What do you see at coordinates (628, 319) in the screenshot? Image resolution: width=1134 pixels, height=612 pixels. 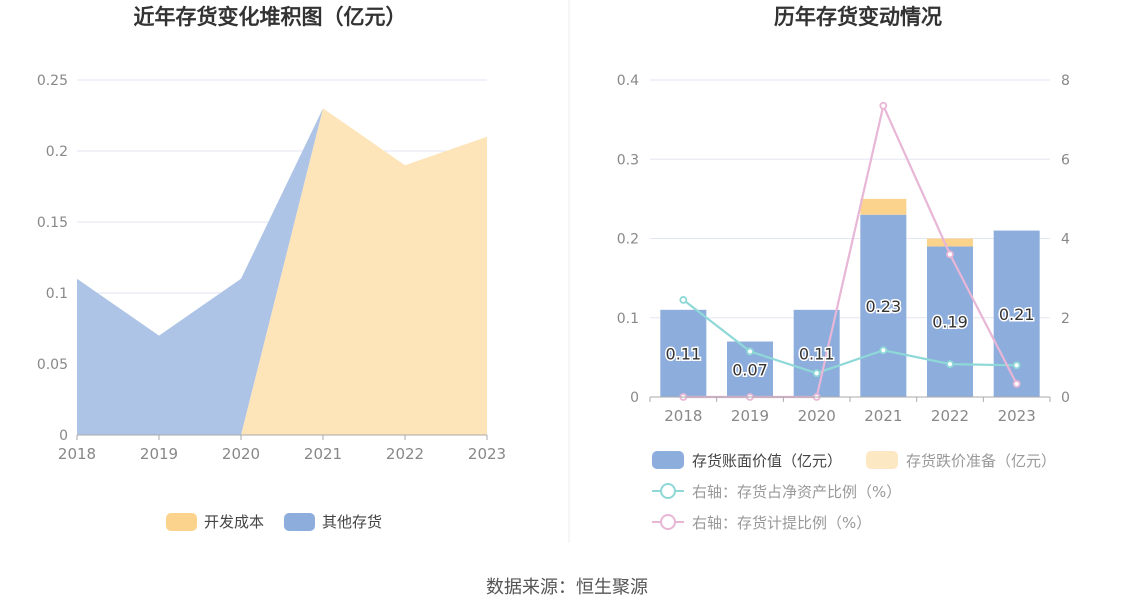 I see `right-y-tick-label: 0.1` at bounding box center [628, 319].